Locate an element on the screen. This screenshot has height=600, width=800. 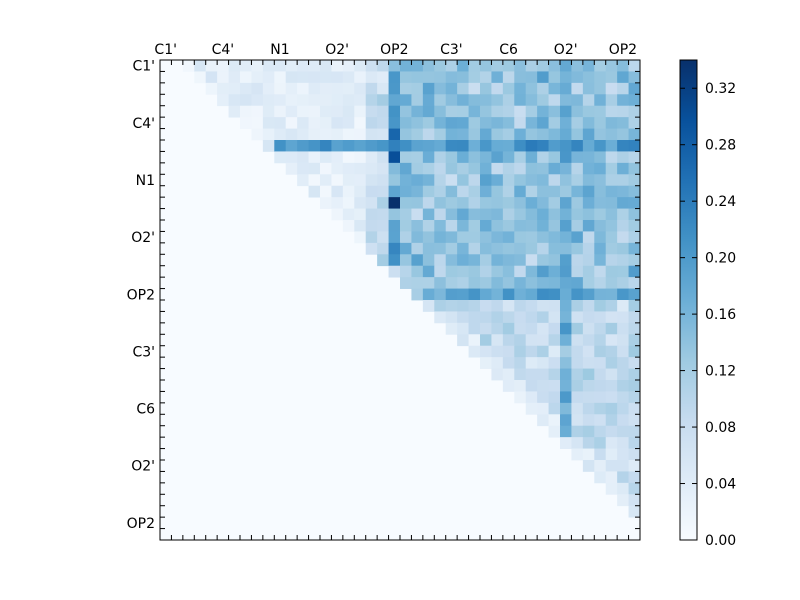
x-tick-label: OP2 is located at coordinates (394, 50).